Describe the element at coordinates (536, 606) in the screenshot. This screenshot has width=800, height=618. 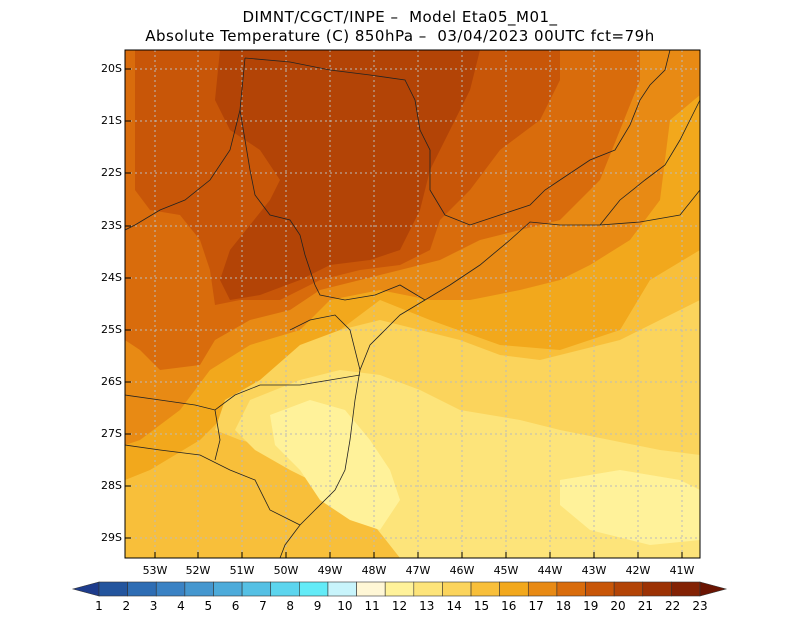
I see `colorbar-label: 17` at that location.